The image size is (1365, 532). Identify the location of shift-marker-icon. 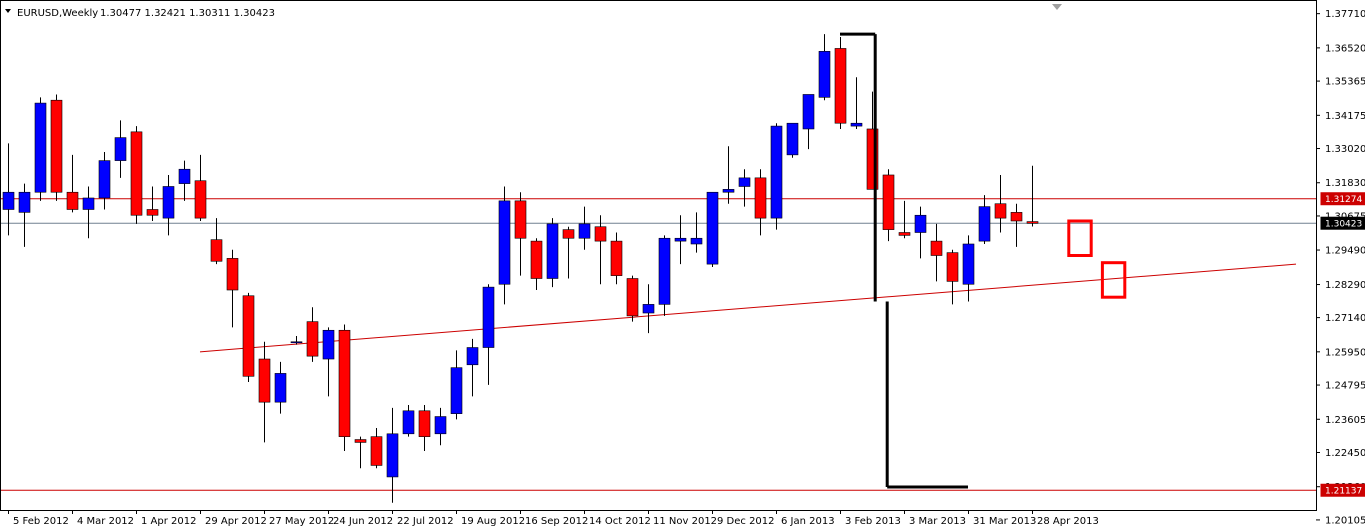
(1057, 7).